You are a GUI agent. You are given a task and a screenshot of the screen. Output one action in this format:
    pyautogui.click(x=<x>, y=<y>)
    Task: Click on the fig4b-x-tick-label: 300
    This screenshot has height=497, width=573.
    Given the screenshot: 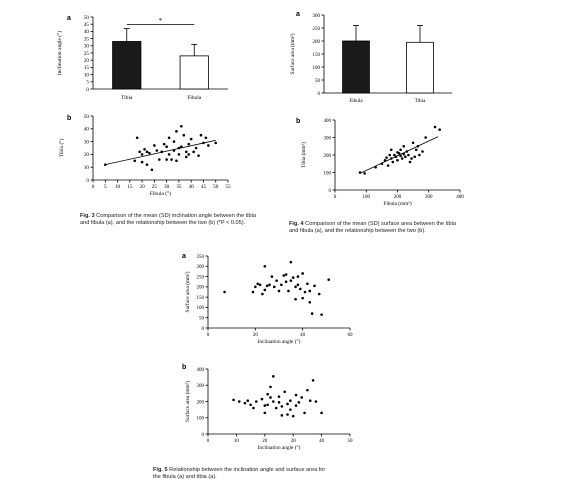 What is the action you would take?
    pyautogui.click(x=429, y=197)
    